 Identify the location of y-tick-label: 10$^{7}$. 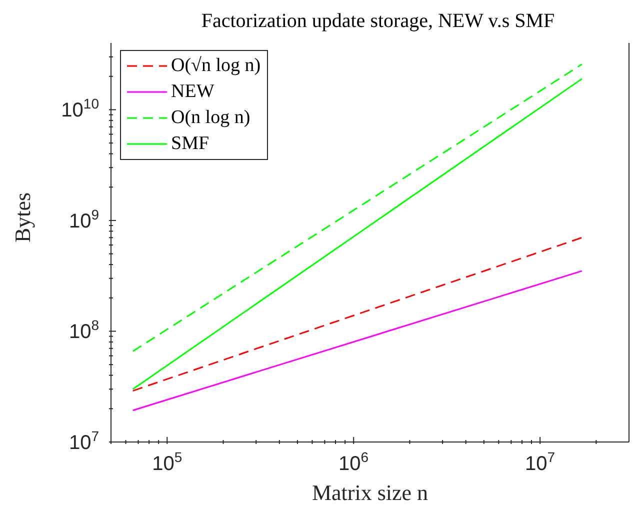
(84, 441).